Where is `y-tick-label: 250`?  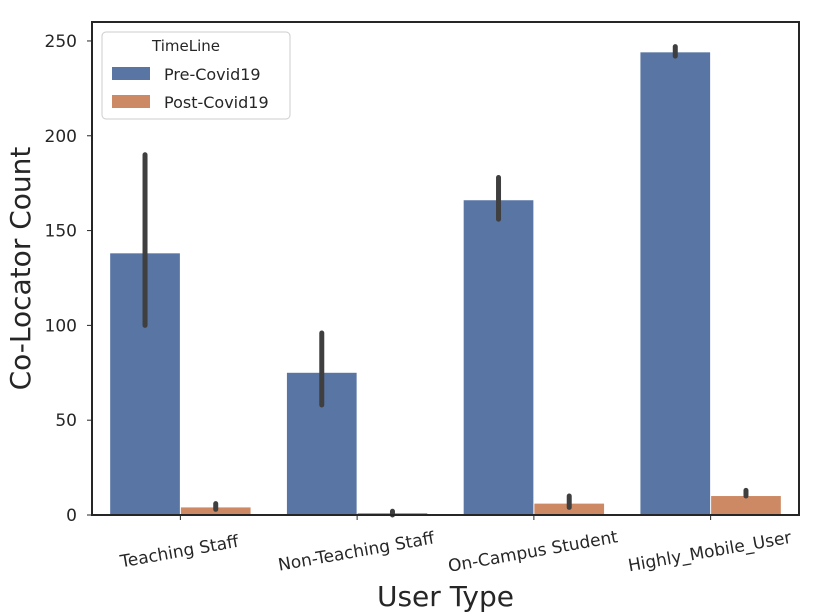
y-tick-label: 250 is located at coordinates (61, 42).